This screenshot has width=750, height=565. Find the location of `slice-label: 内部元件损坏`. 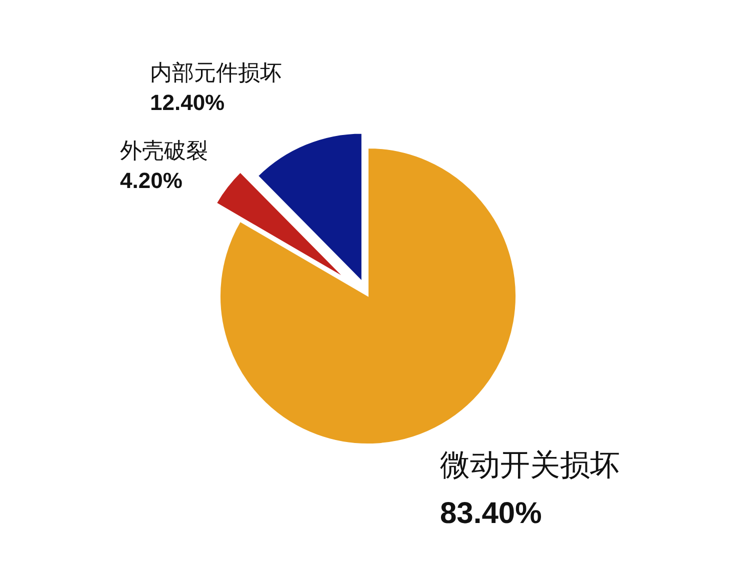

slice-label: 内部元件损坏 is located at coordinates (216, 73).